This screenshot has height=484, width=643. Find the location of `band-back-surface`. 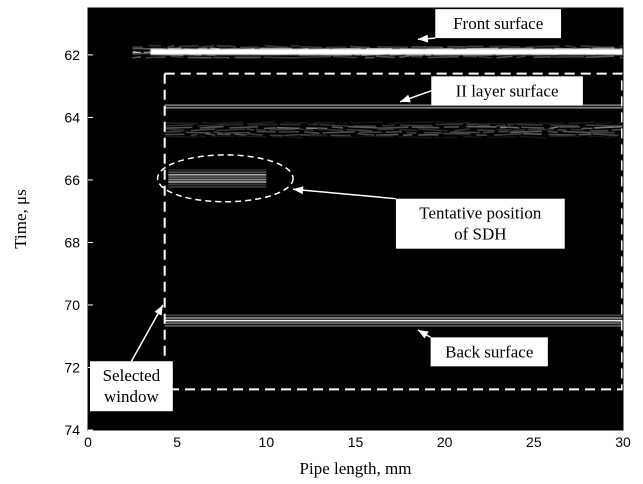

band-back-surface is located at coordinates (393, 320).